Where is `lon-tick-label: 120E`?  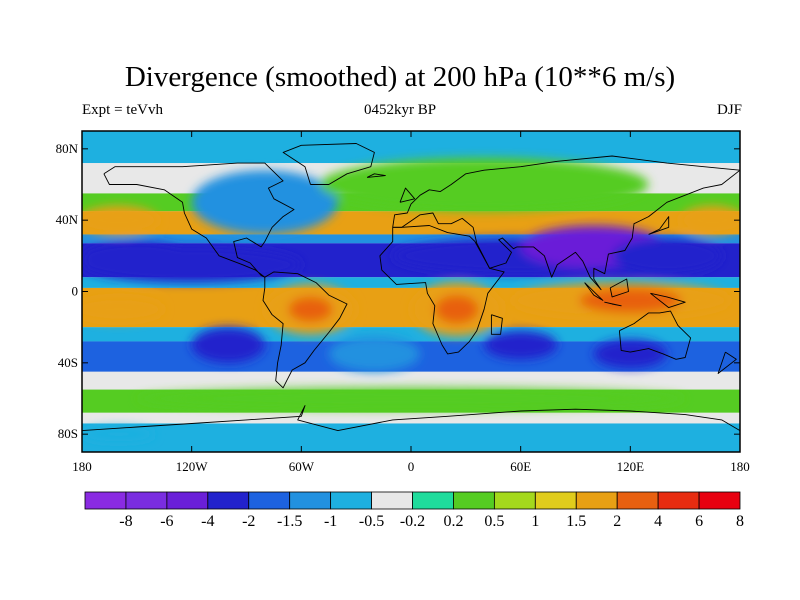
lon-tick-label: 120E is located at coordinates (631, 466).